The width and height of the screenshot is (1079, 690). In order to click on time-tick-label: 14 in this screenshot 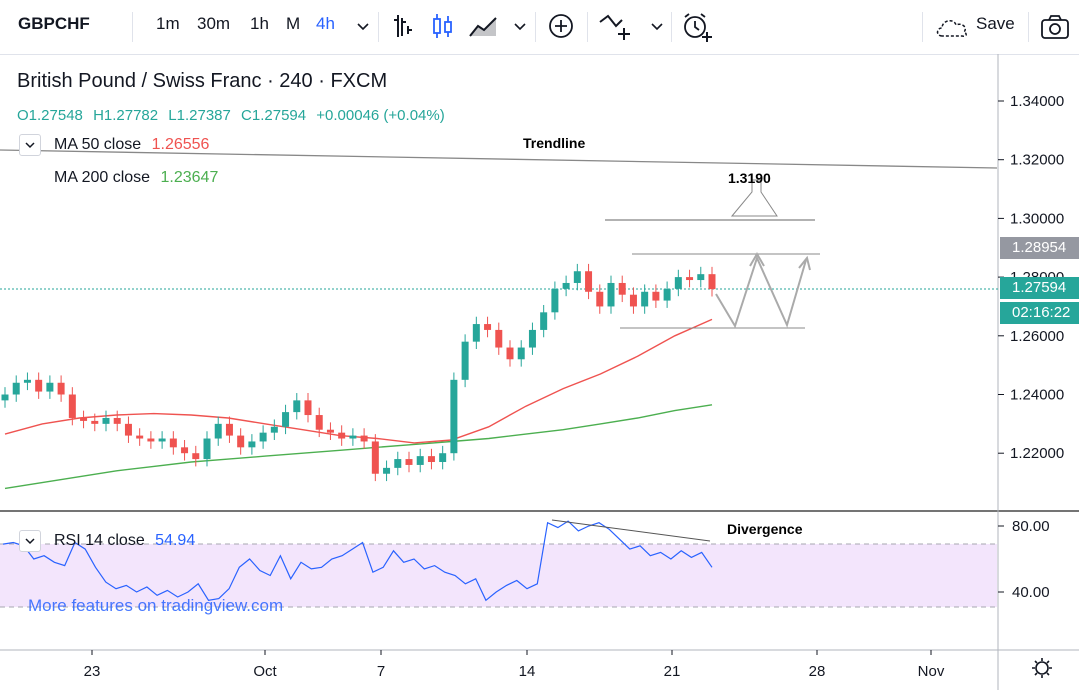, I will do `click(527, 671)`.